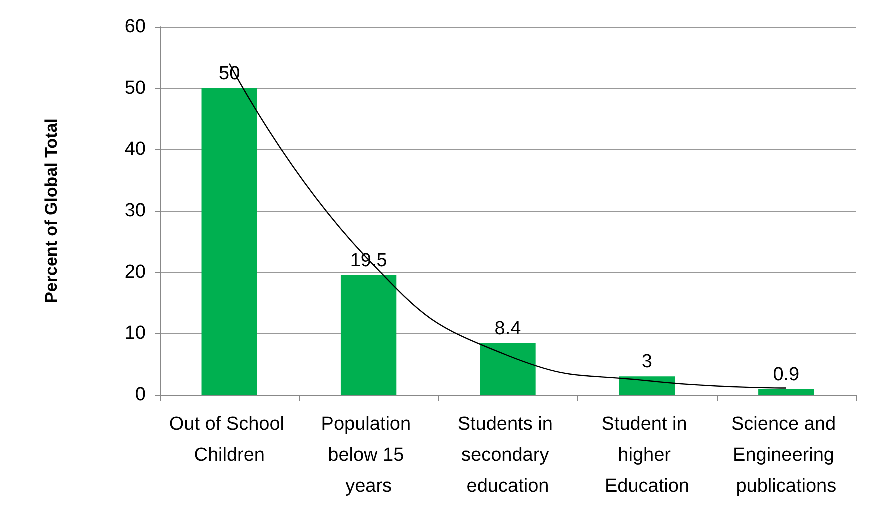 This screenshot has width=874, height=513. What do you see at coordinates (508, 329) in the screenshot?
I see `data-label: 8.4` at bounding box center [508, 329].